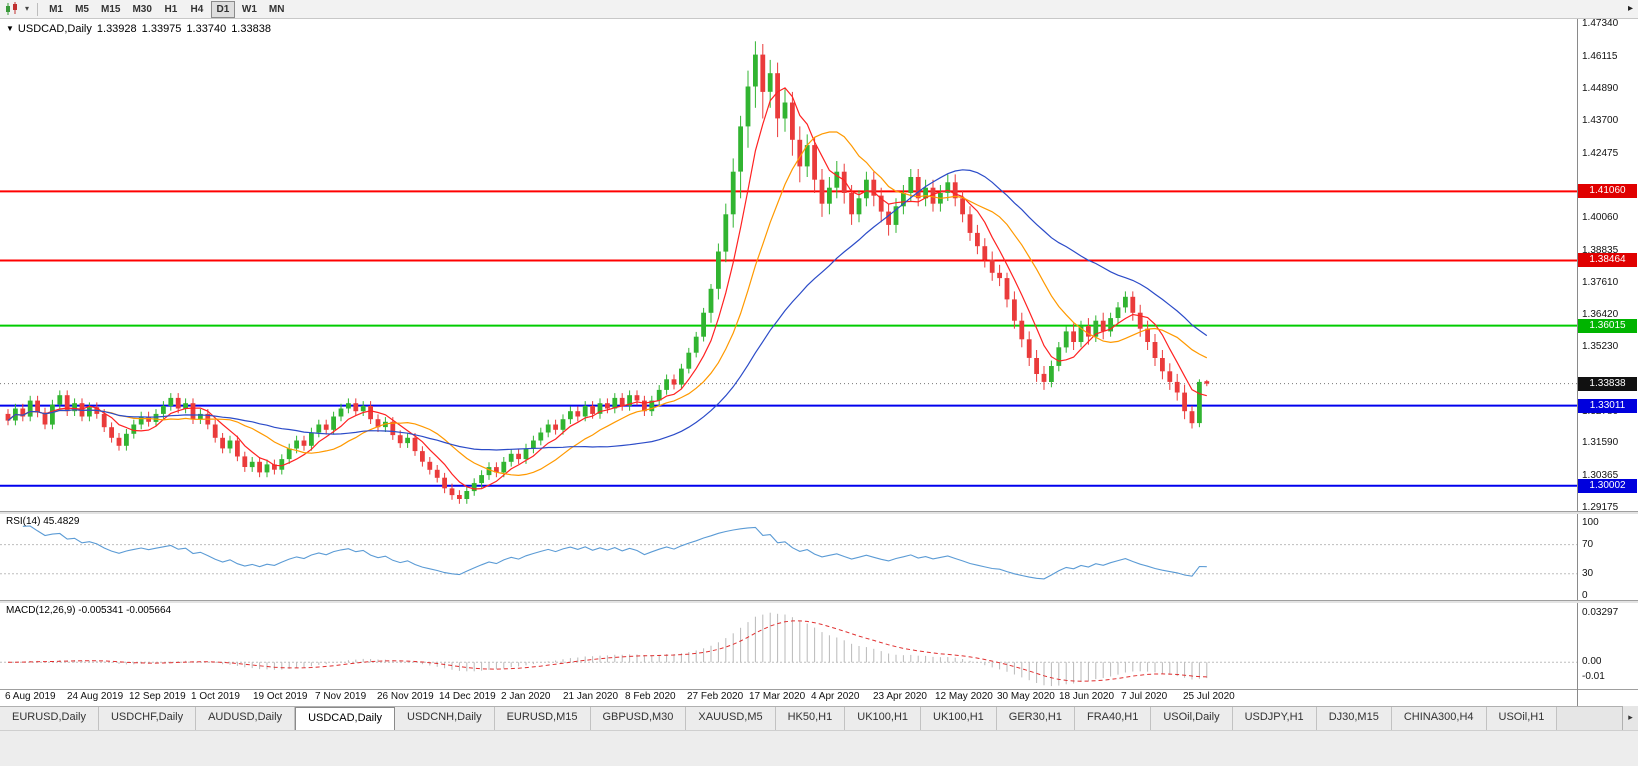 The image size is (1638, 766). Describe the element at coordinates (607, 651) in the screenshot. I see `macd-signal-line` at that location.